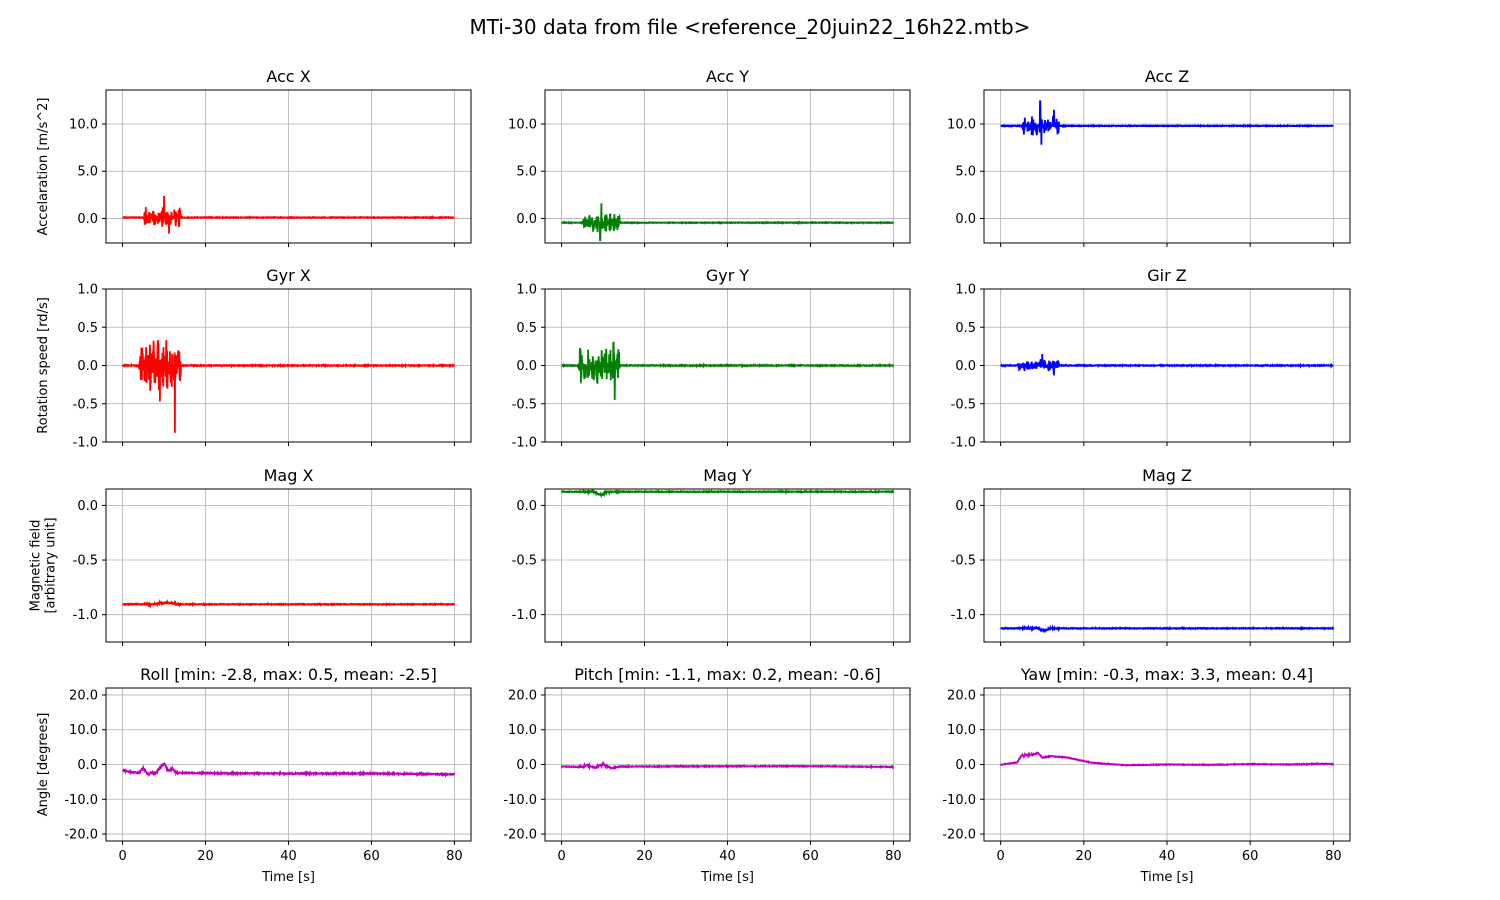  What do you see at coordinates (1149, 157) in the screenshot?
I see `subplot-3: 0.0 5.0 10.0 Acc Z` at bounding box center [1149, 157].